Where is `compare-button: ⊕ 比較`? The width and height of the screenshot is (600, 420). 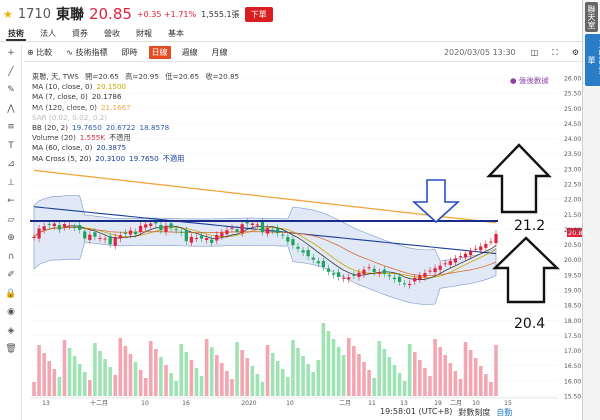
compare-button: ⊕ 比較 is located at coordinates (40, 52).